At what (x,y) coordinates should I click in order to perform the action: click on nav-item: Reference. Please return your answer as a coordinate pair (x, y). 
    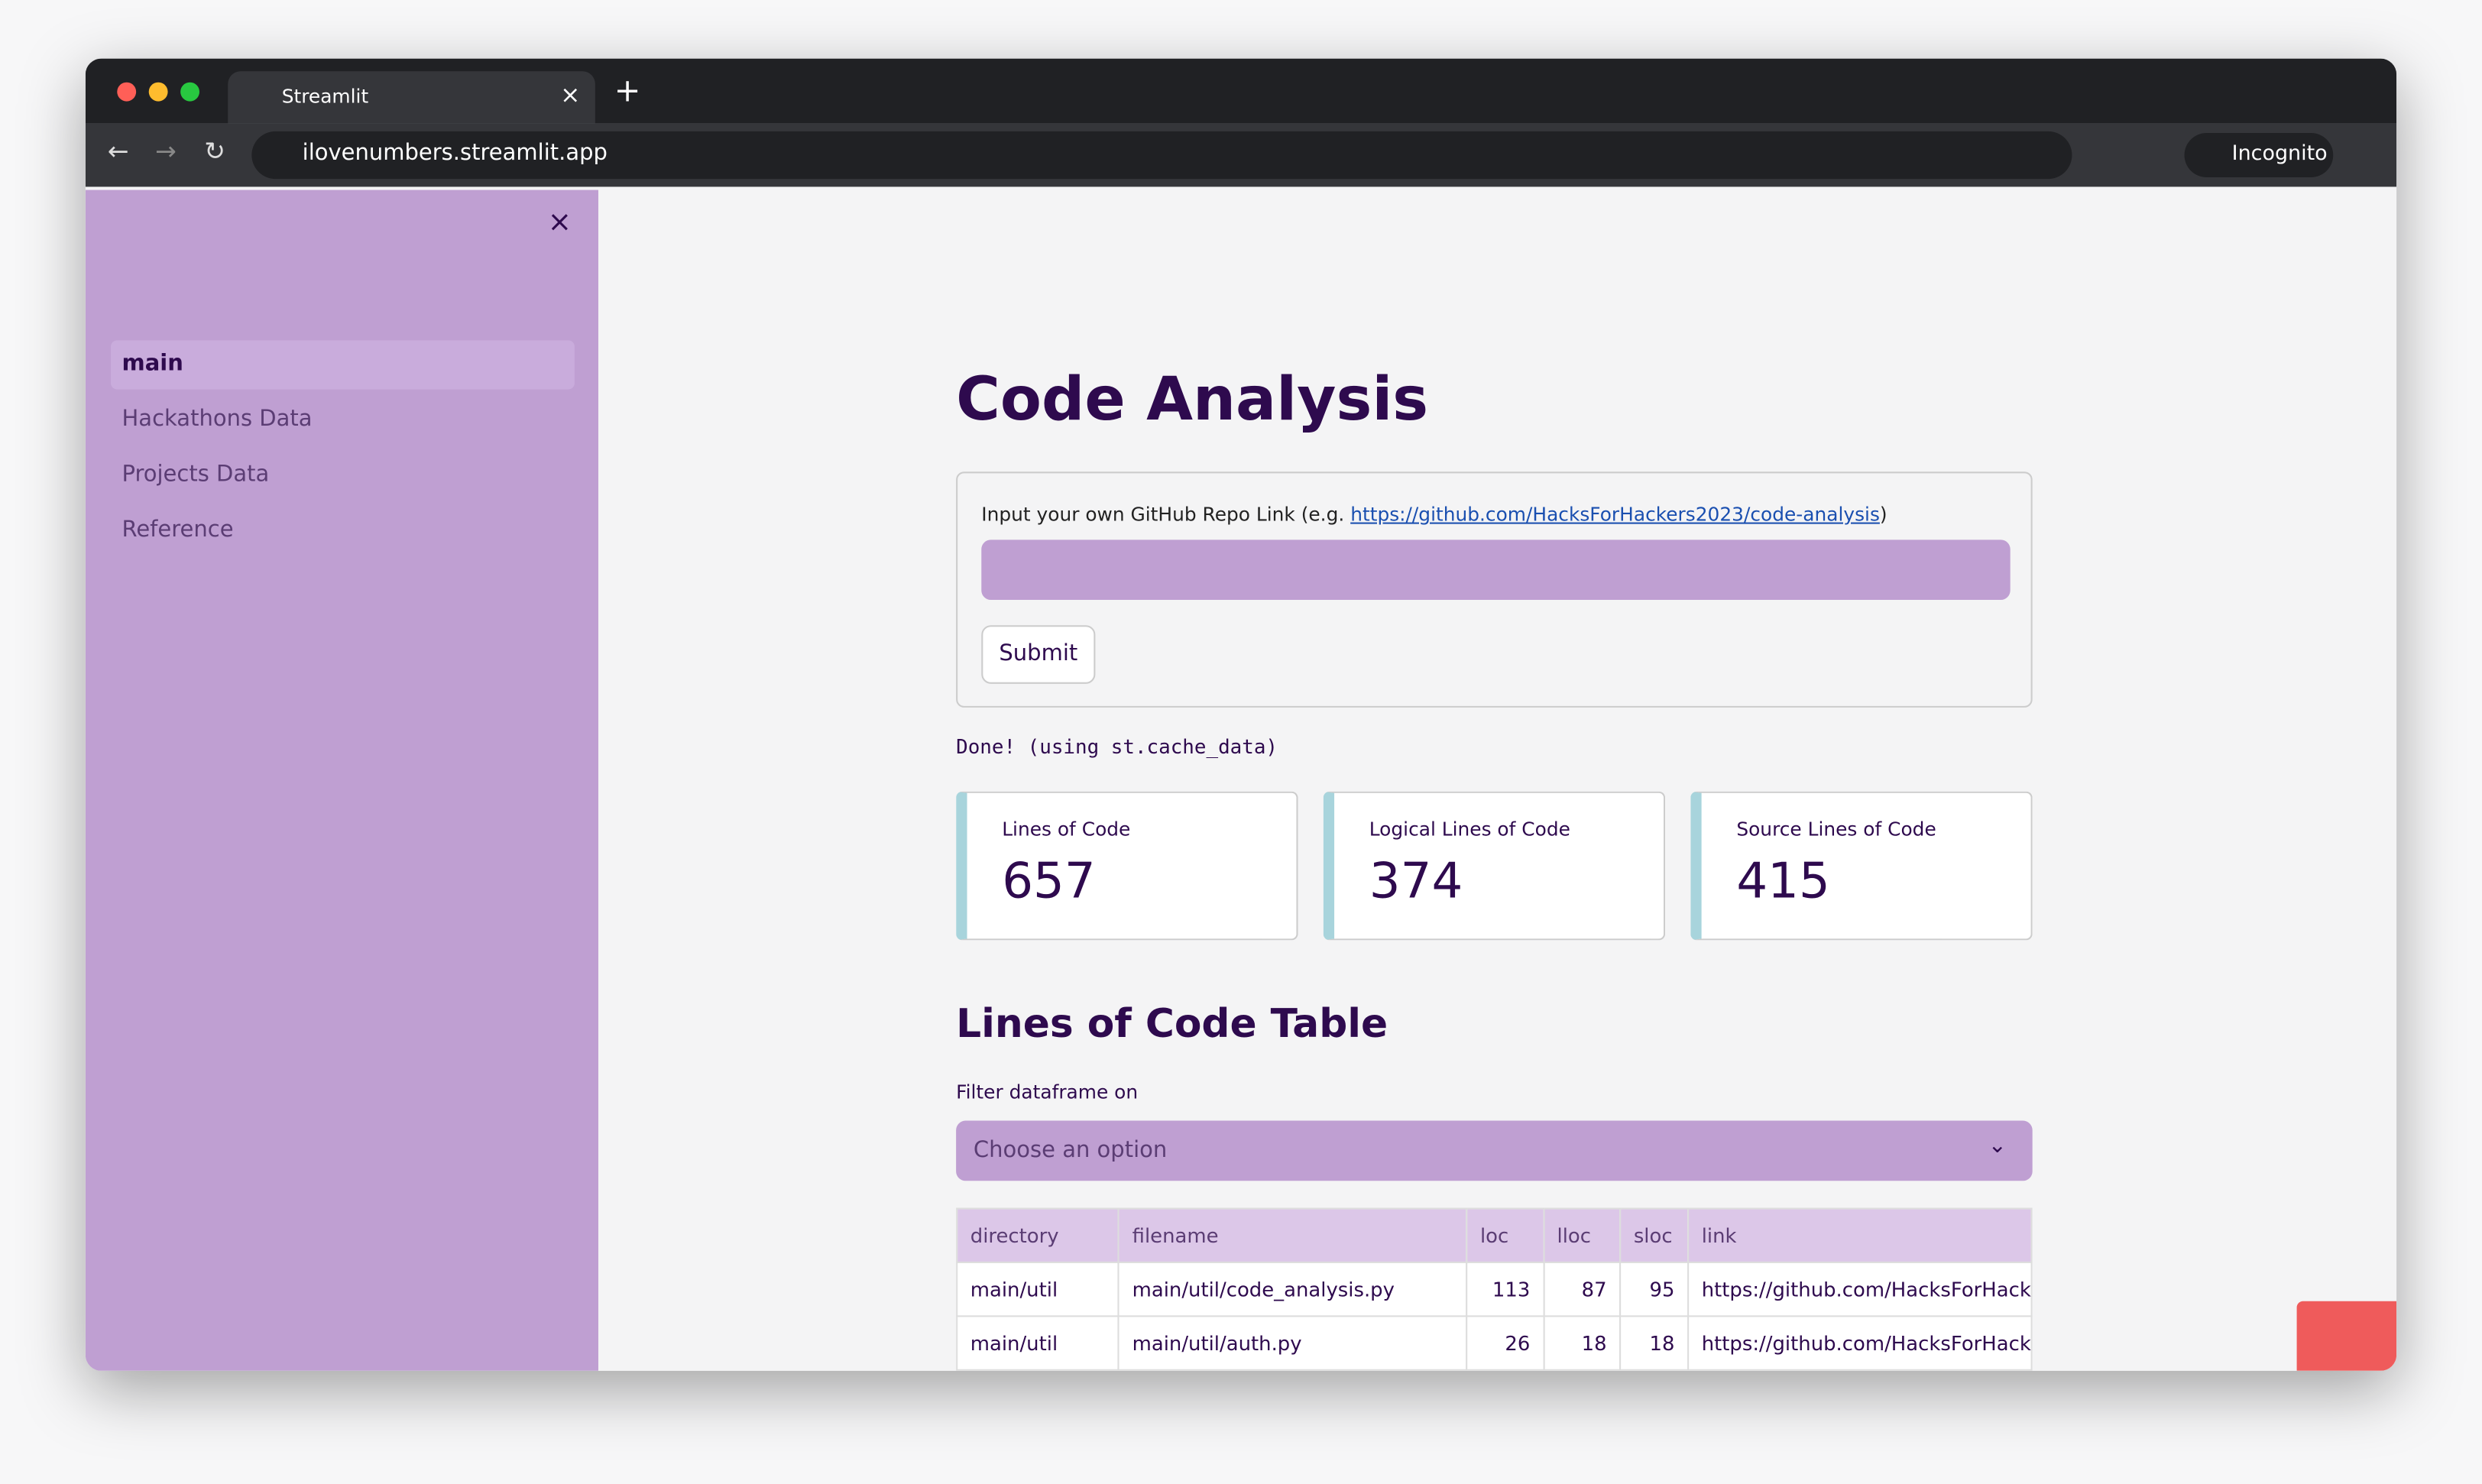
    Looking at the image, I should click on (178, 530).